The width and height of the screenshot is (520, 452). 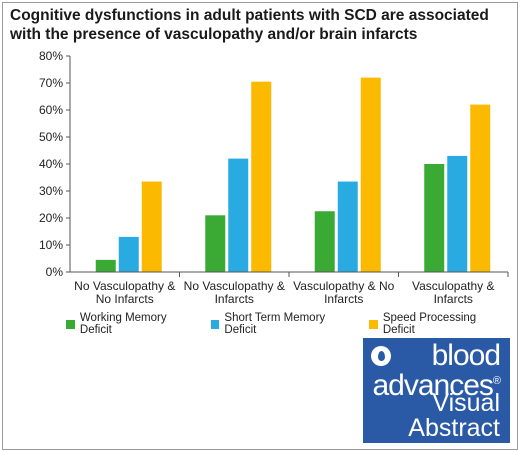 I want to click on y-tick-label: 60%, so click(x=51, y=110).